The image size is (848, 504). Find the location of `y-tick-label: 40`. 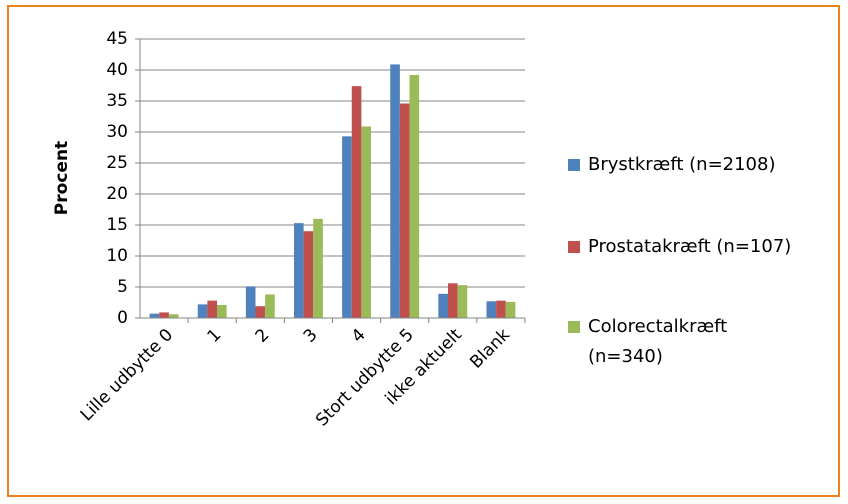

y-tick-label: 40 is located at coordinates (117, 70).